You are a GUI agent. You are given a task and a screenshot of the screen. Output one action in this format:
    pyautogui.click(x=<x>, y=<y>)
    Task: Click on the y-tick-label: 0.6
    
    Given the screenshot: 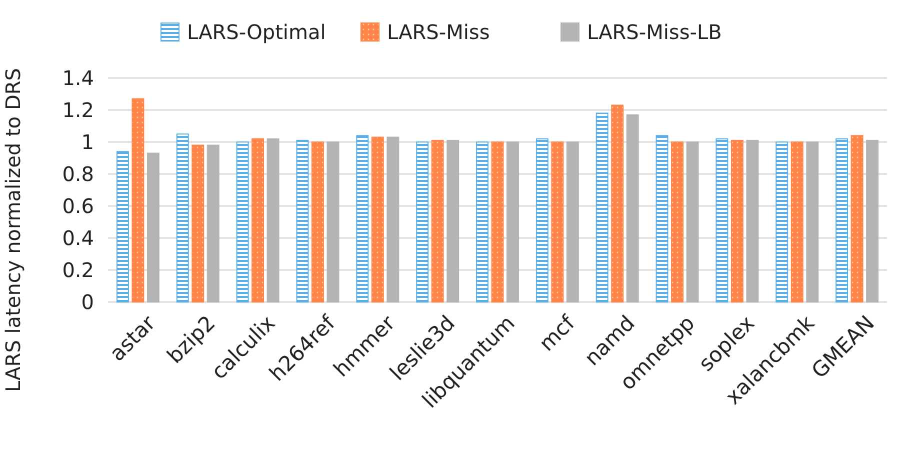 What is the action you would take?
    pyautogui.click(x=78, y=206)
    